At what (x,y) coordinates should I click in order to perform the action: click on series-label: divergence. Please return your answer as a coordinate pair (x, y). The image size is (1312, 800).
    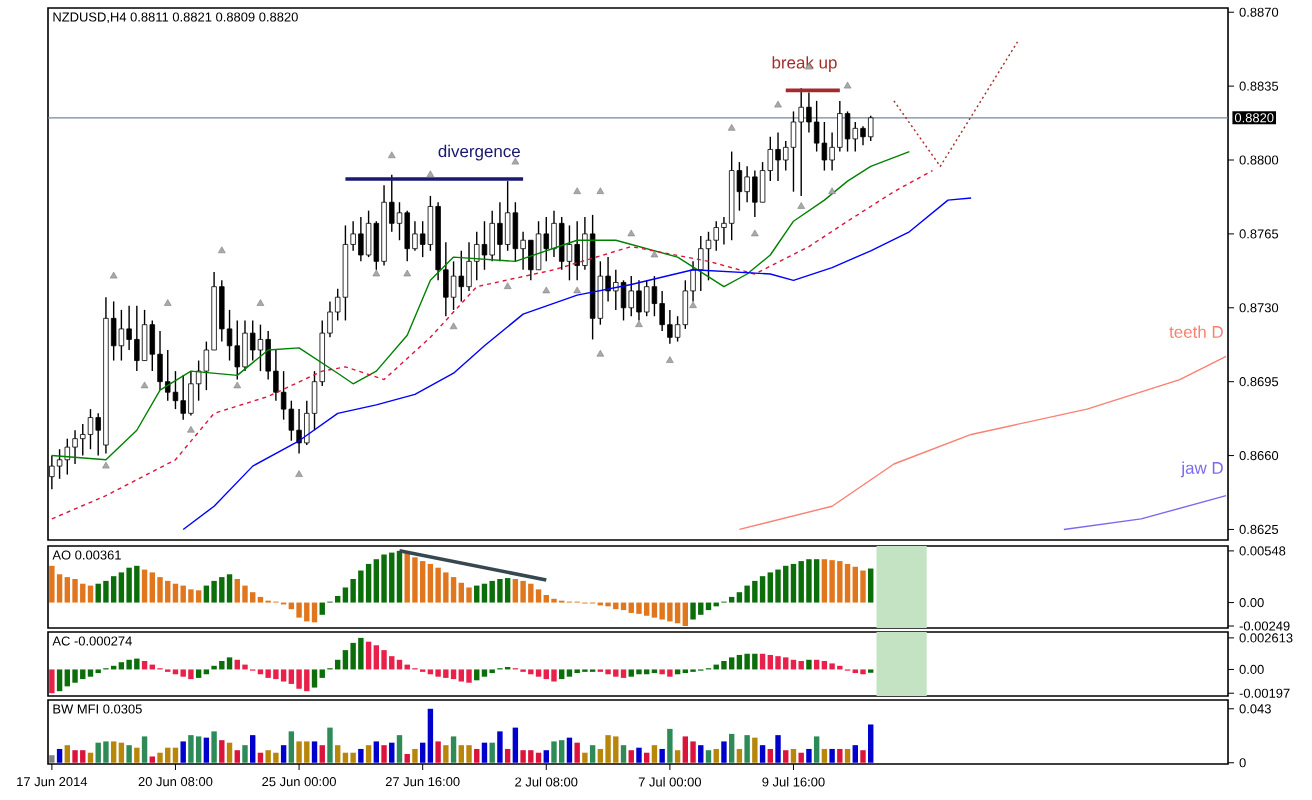
    Looking at the image, I should click on (479, 152).